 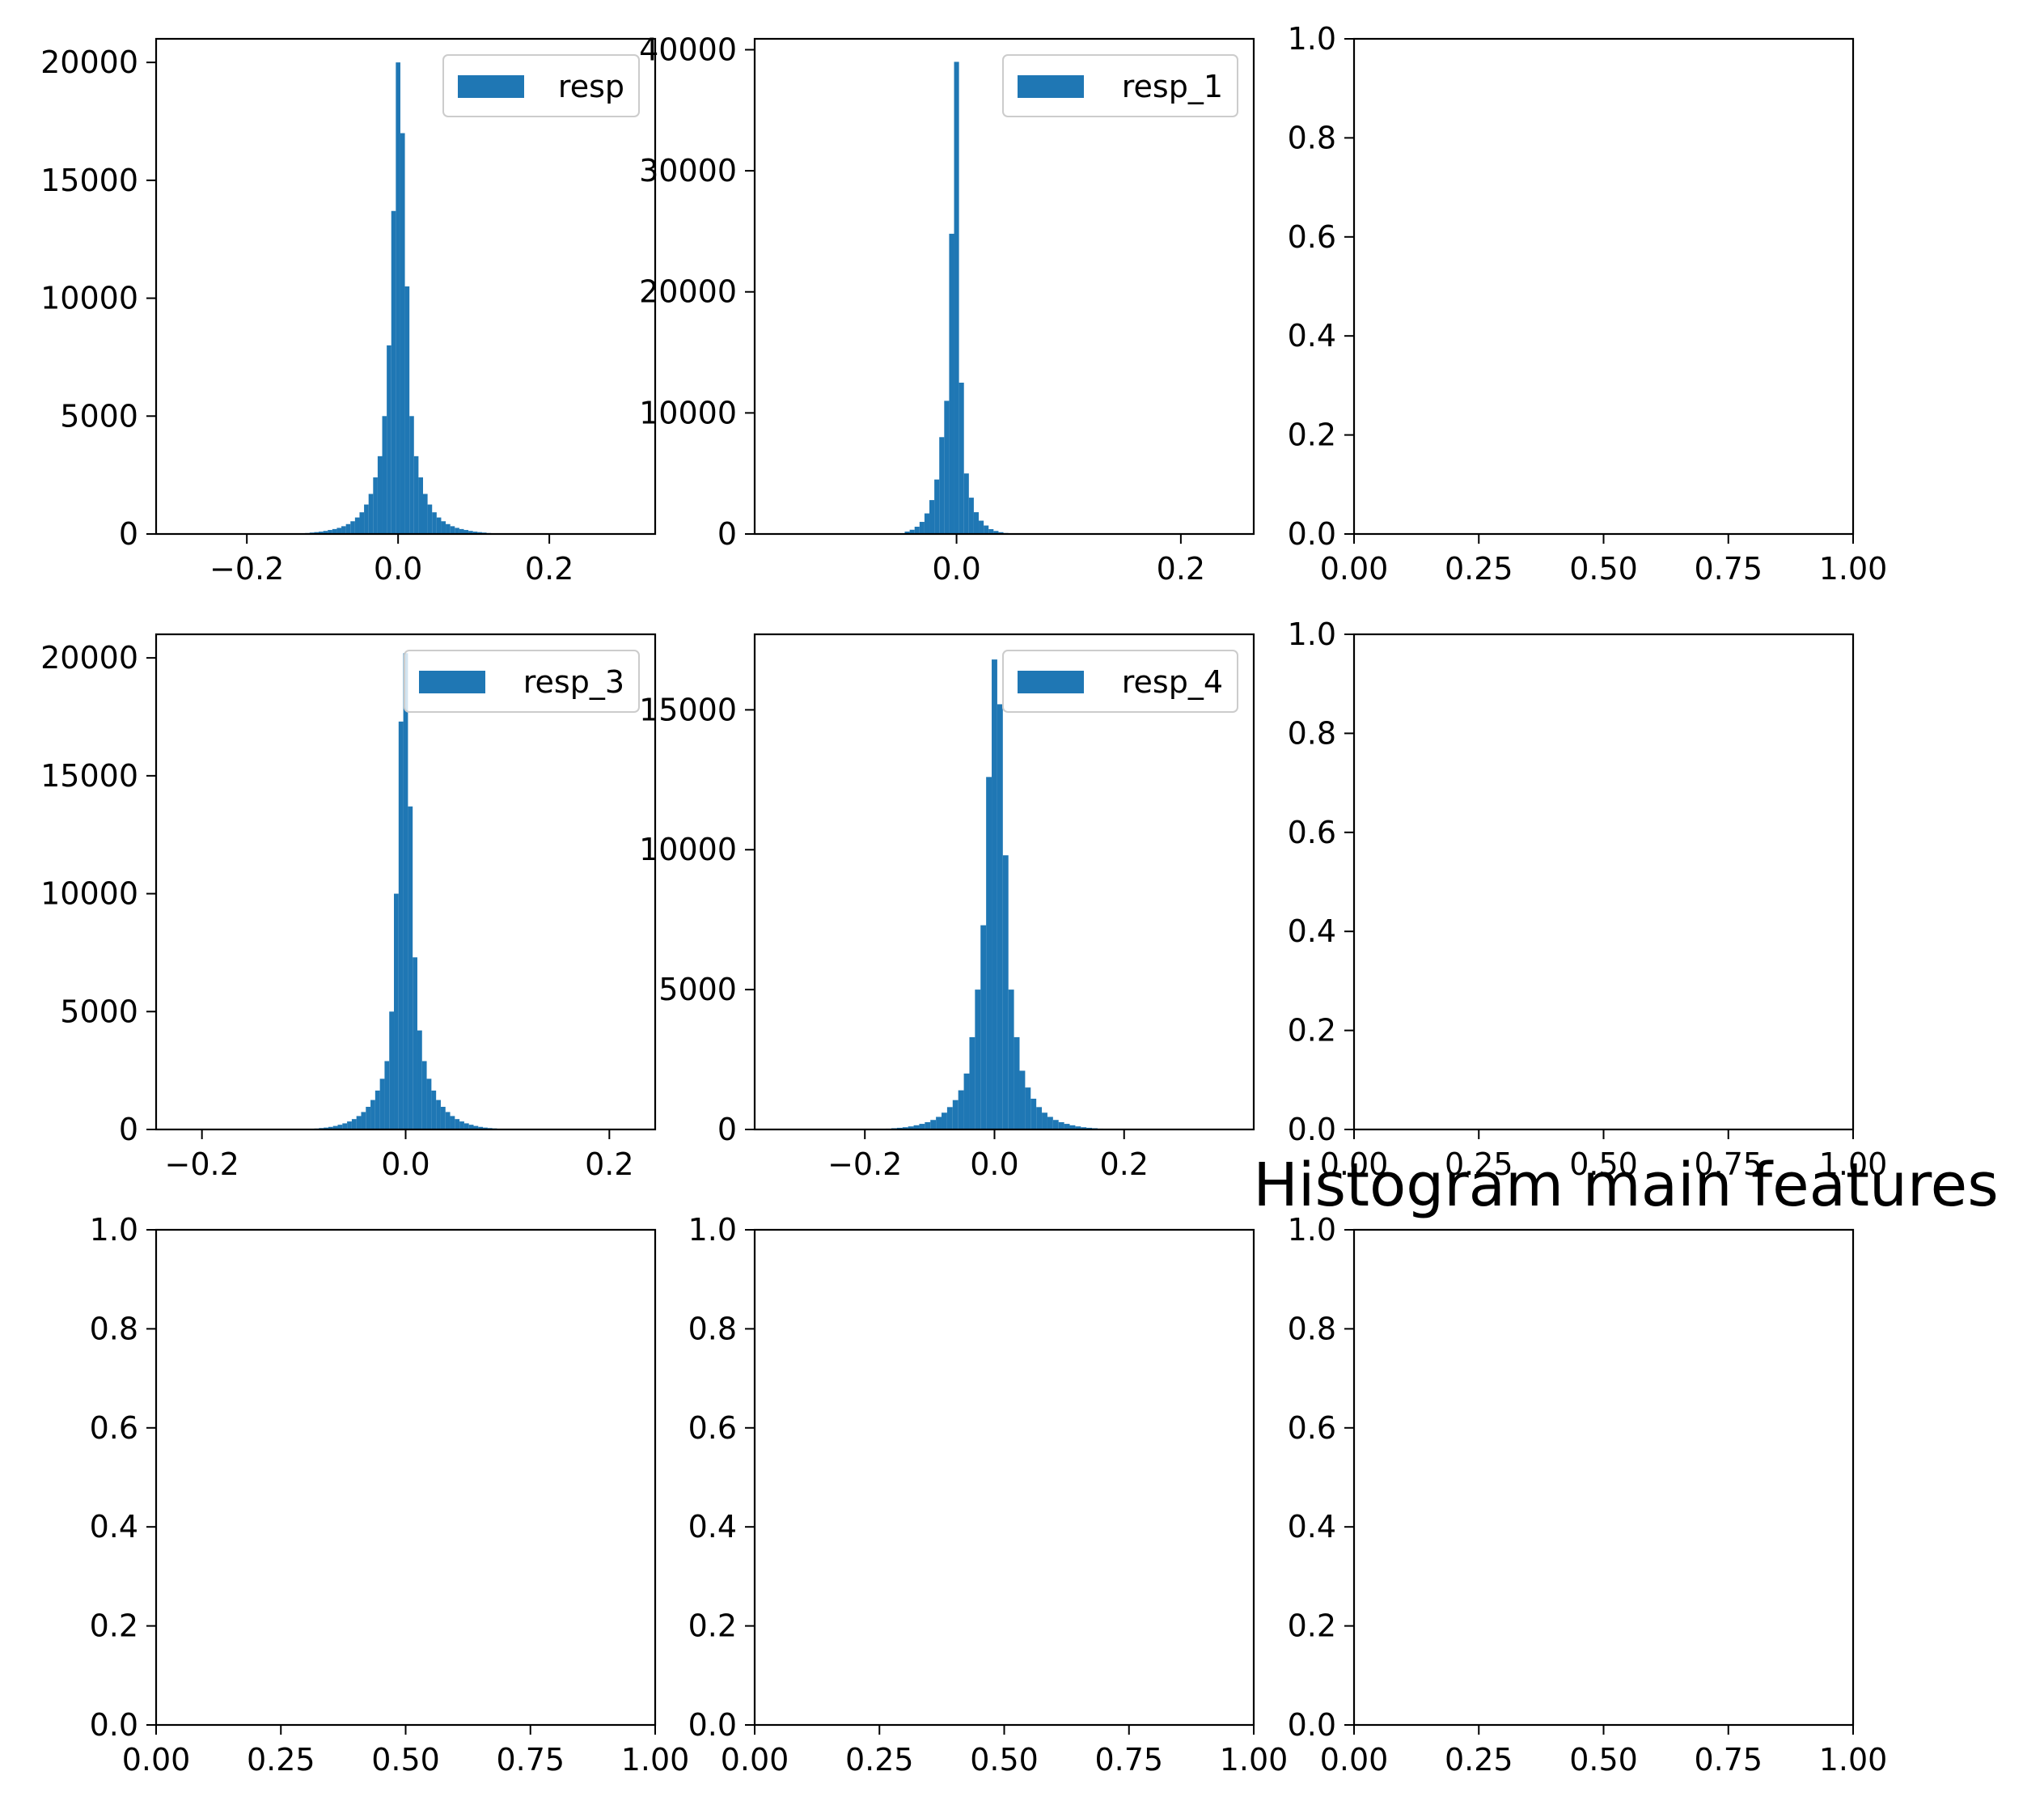 I want to click on y-tick-label: 10000, so click(x=89, y=894).